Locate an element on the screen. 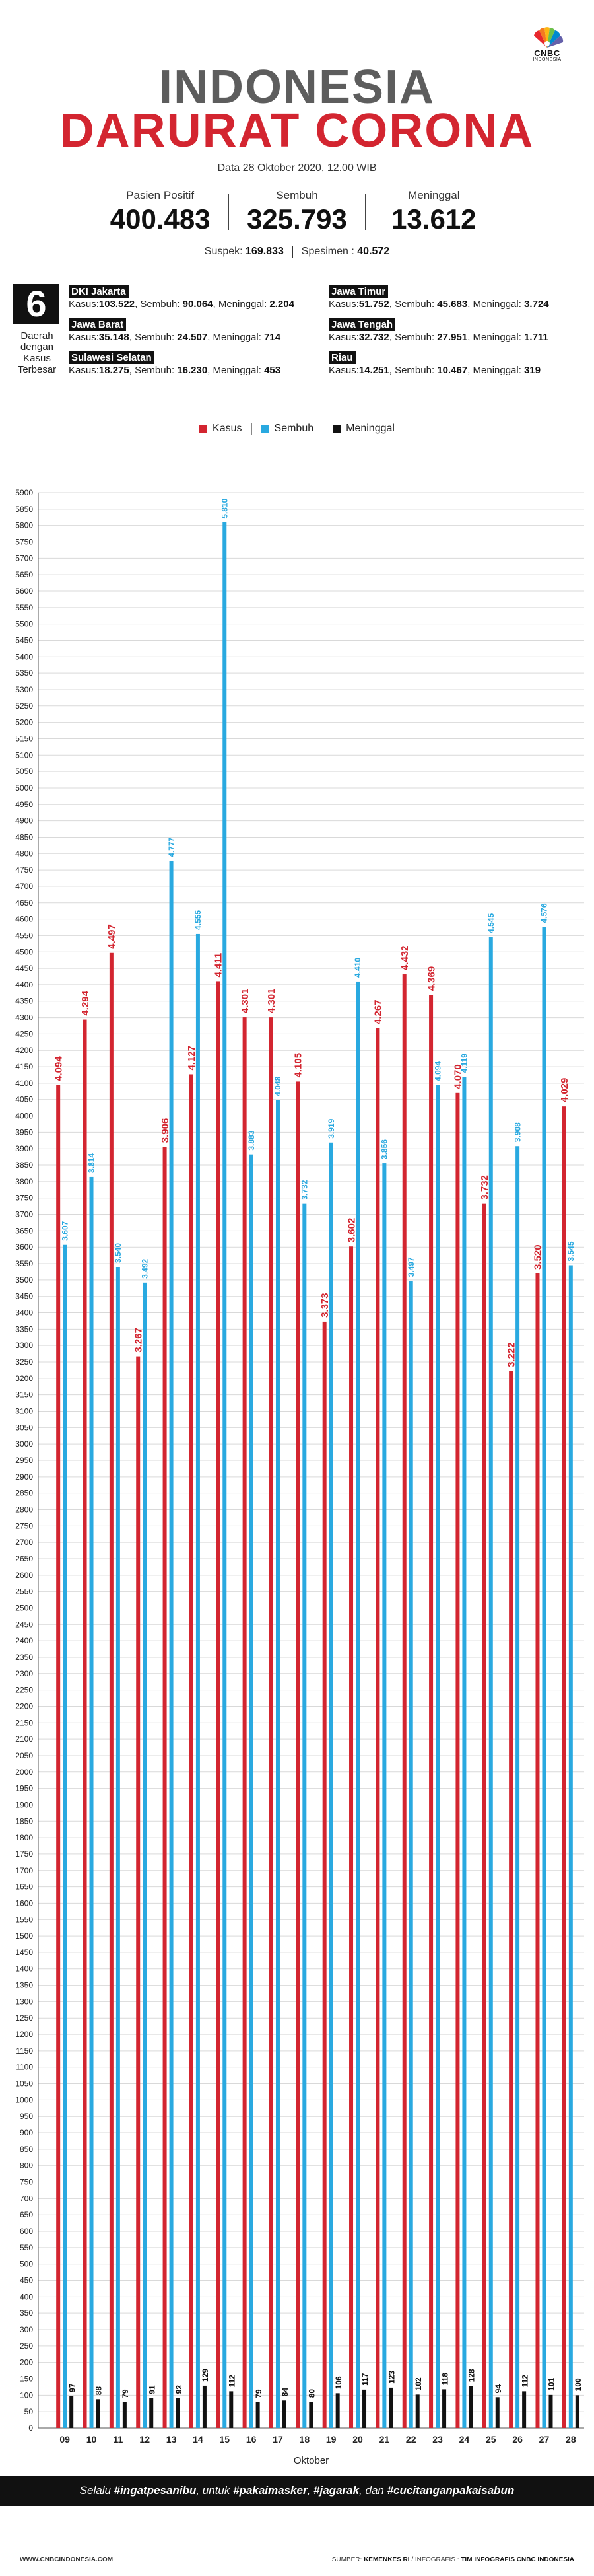 The image size is (594, 2576). y-tick-label: 100 is located at coordinates (26, 2395).